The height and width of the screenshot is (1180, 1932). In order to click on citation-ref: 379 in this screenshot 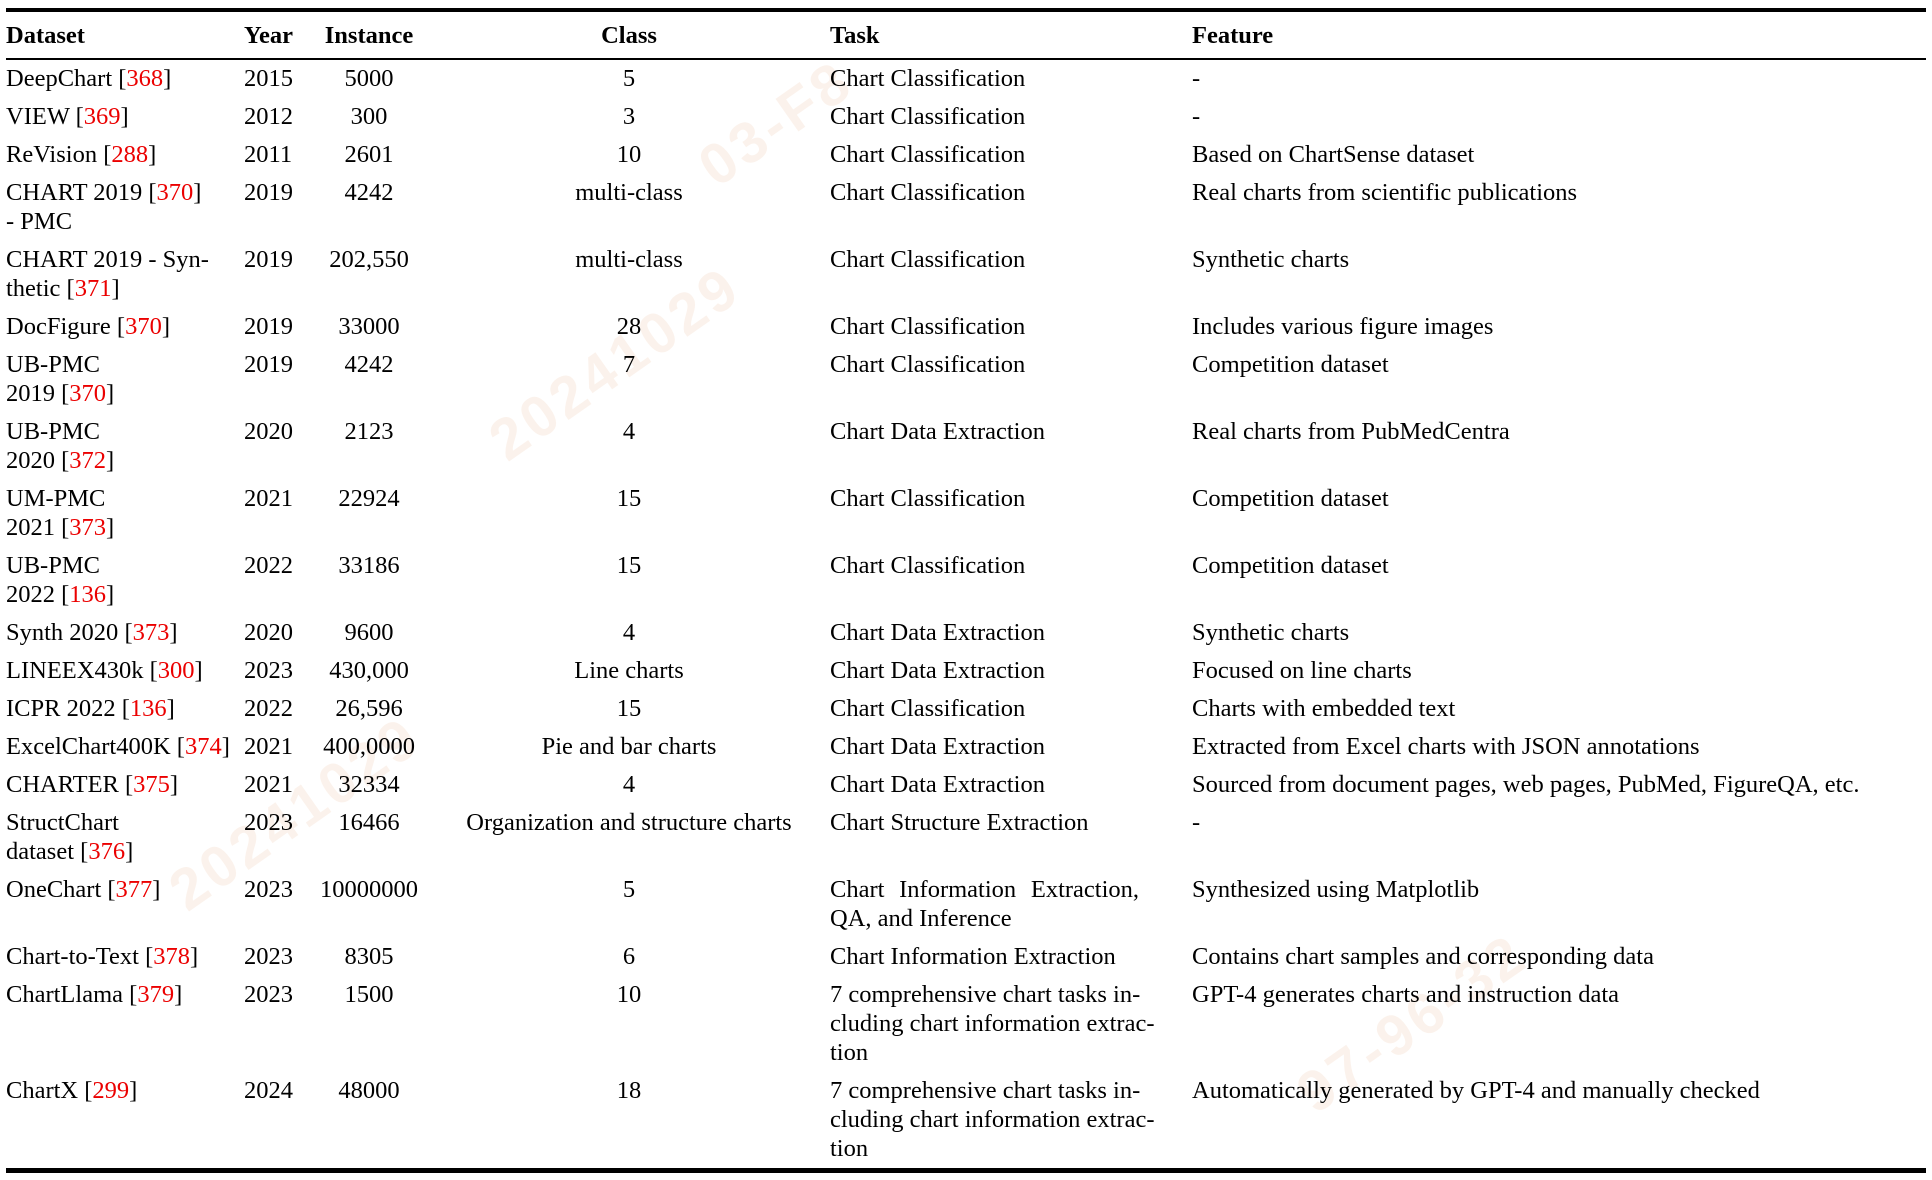, I will do `click(156, 994)`.